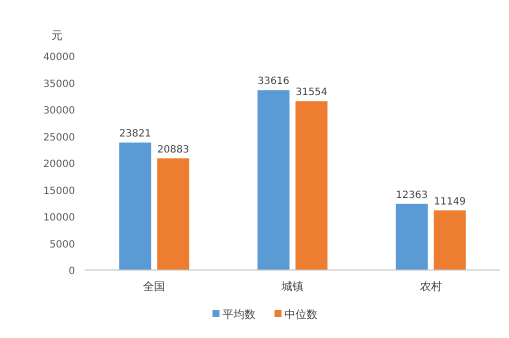  What do you see at coordinates (292, 286) in the screenshot?
I see `x-tick-label: 城镇` at bounding box center [292, 286].